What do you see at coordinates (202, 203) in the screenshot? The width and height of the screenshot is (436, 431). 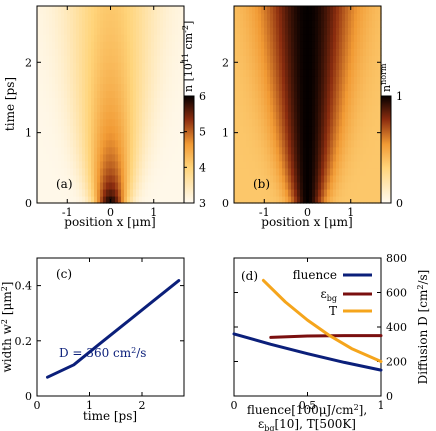 I see `colorbar-a-tick-label: 3` at bounding box center [202, 203].